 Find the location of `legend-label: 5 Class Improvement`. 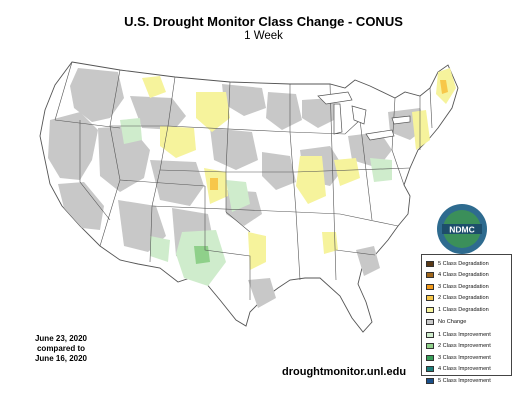

legend-label: 5 Class Improvement is located at coordinates (464, 380).